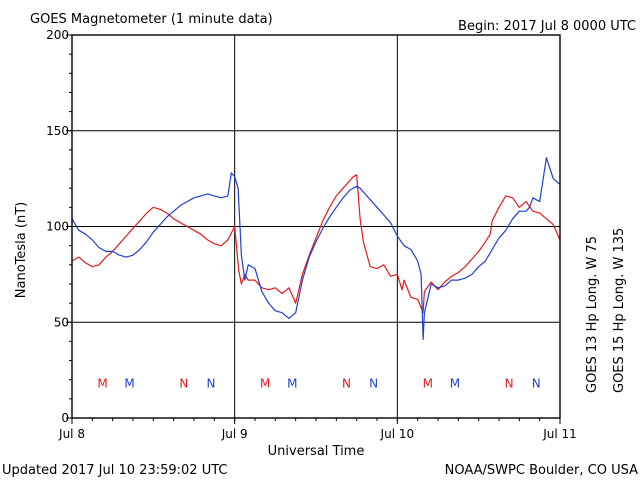 This screenshot has height=480, width=640. Describe the element at coordinates (541, 470) in the screenshot. I see `source-credit: NOAA/SWPC Boulder, CO USA` at that location.